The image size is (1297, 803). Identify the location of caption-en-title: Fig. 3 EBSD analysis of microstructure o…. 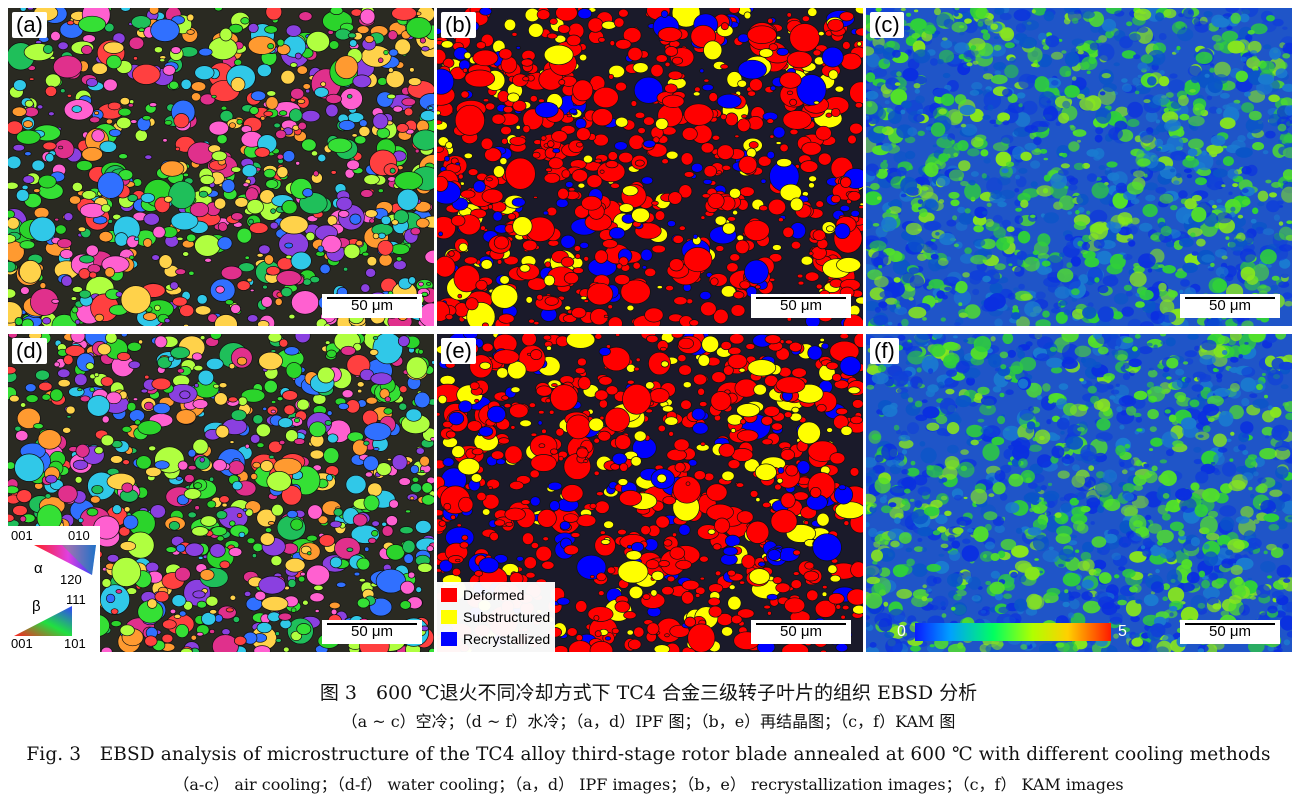
(648, 754).